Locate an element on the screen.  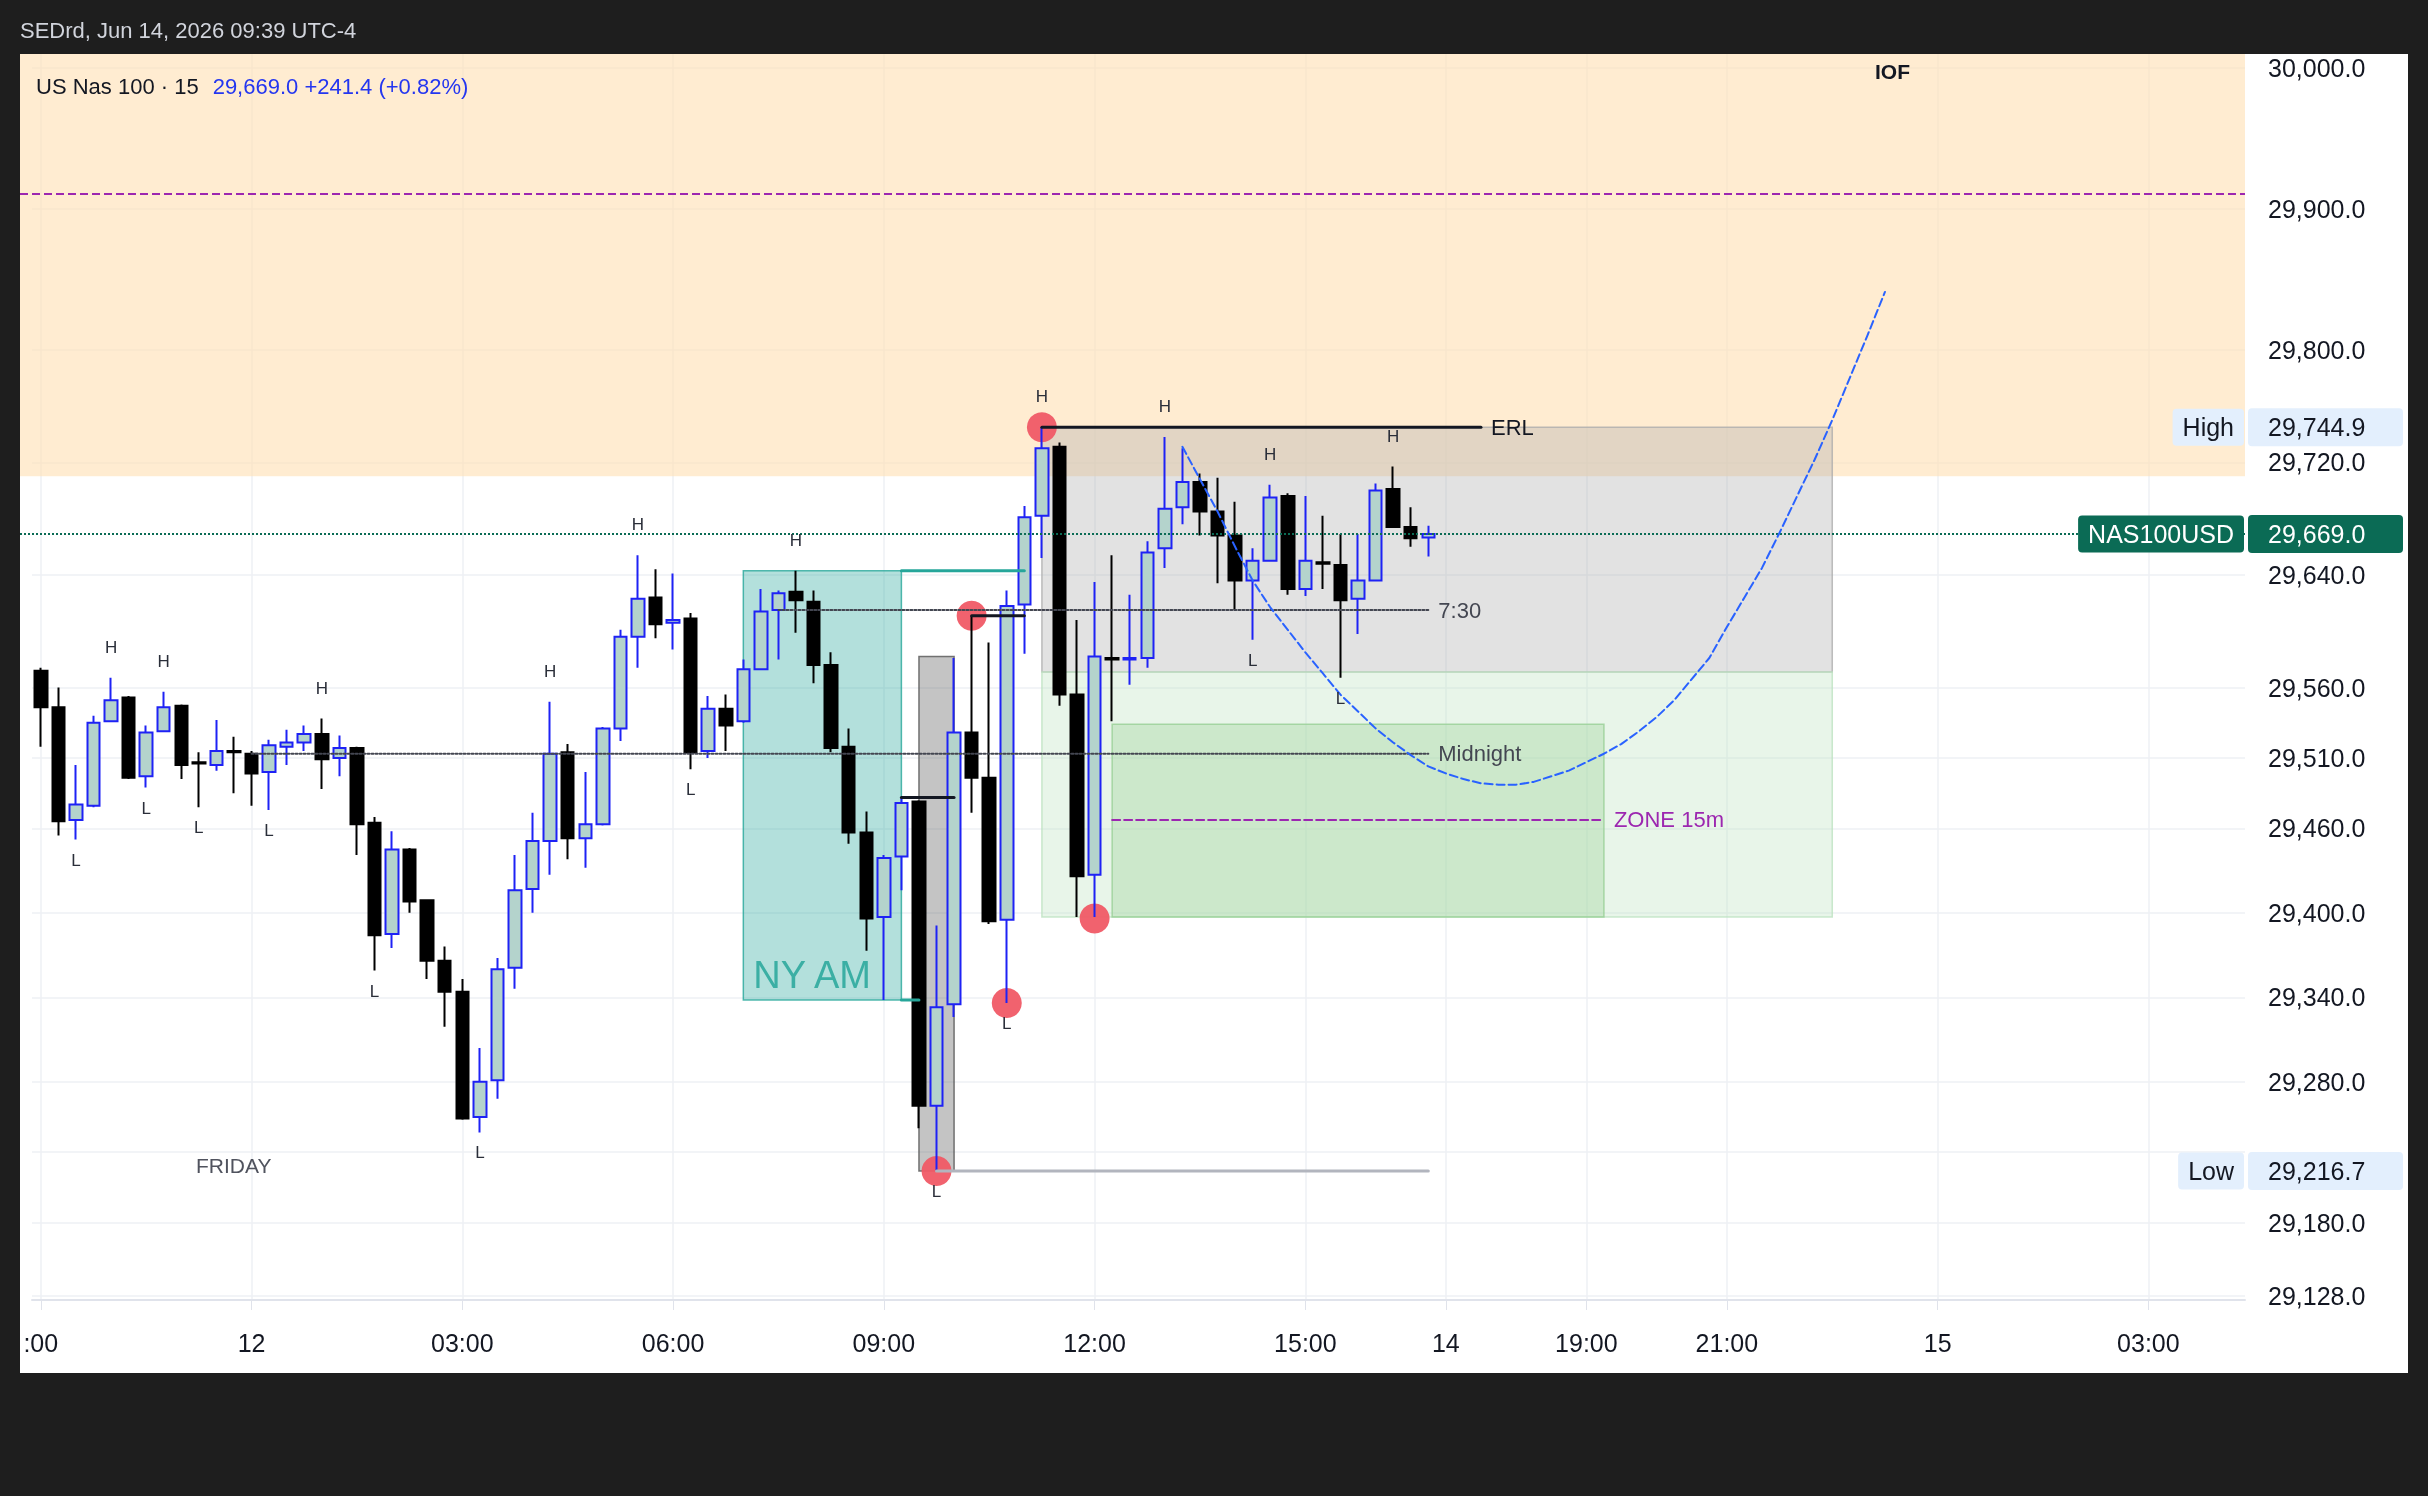
y-tick-label: 29,280.0 is located at coordinates (2317, 1081).